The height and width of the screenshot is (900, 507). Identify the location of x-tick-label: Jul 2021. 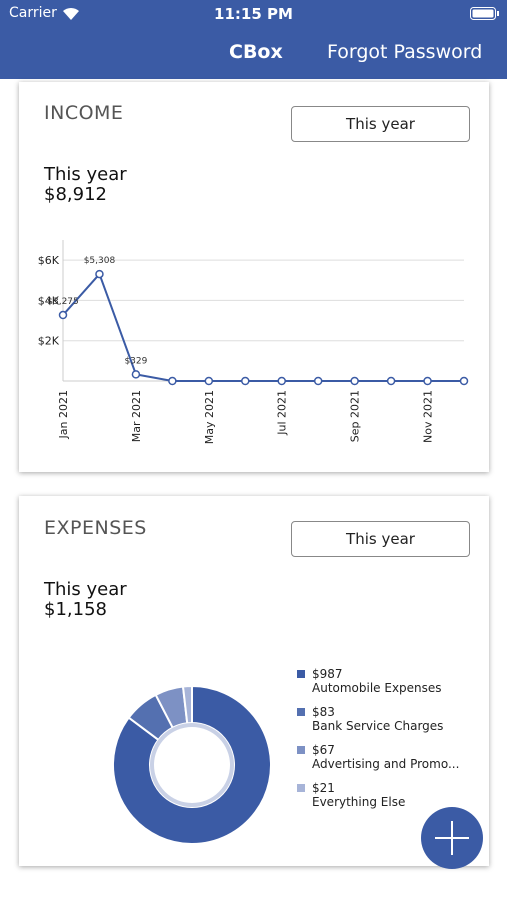
(282, 413).